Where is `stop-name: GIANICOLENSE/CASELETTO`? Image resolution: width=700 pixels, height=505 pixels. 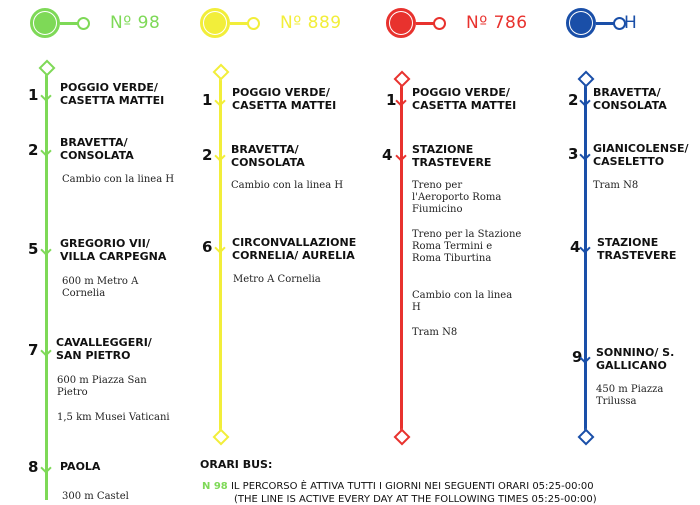 stop-name: GIANICOLENSE/CASELETTO is located at coordinates (641, 155).